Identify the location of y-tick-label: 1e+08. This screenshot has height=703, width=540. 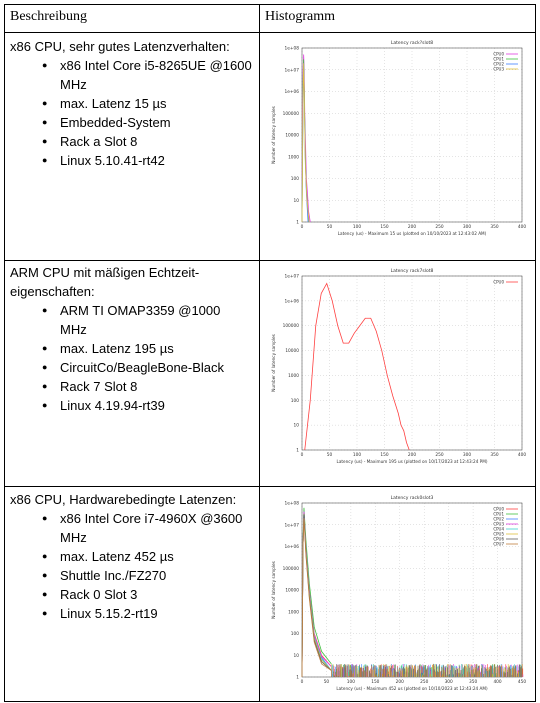
(292, 49).